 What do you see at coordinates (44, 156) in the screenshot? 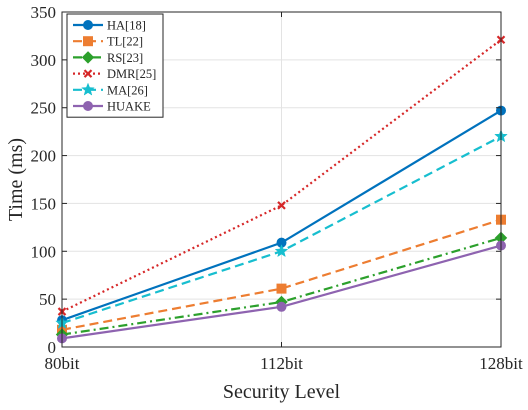
I see `y-tick-label: 200` at bounding box center [44, 156].